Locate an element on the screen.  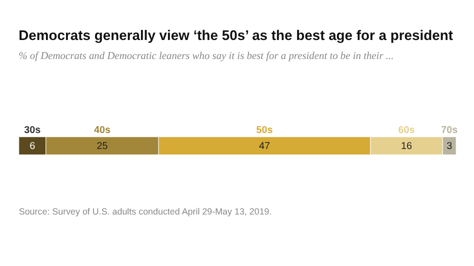
series-label: 40s is located at coordinates (103, 130).